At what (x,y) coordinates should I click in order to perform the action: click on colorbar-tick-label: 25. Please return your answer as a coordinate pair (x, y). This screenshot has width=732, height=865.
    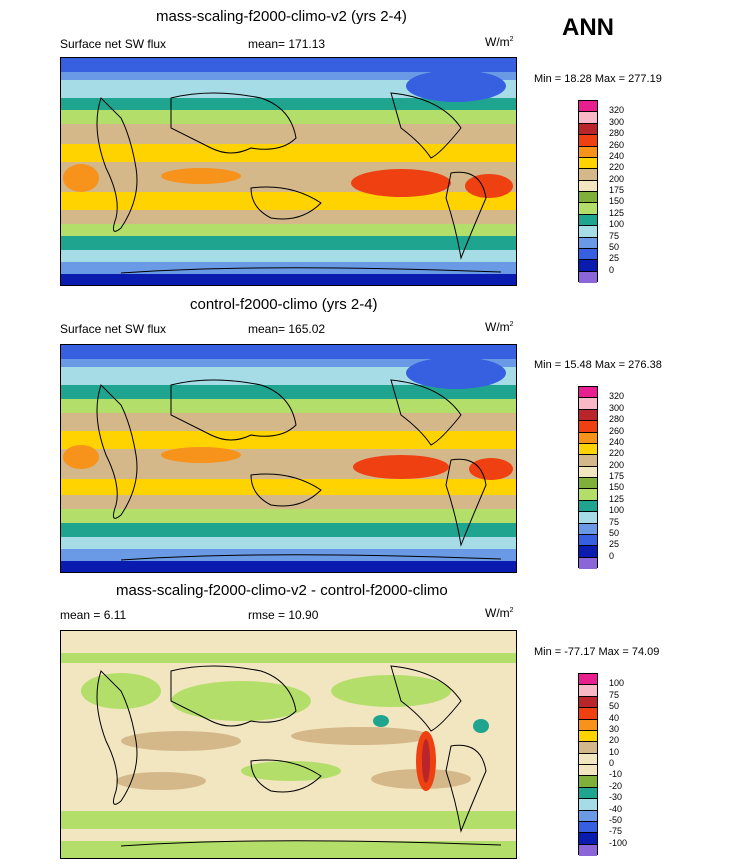
    Looking at the image, I should click on (614, 544).